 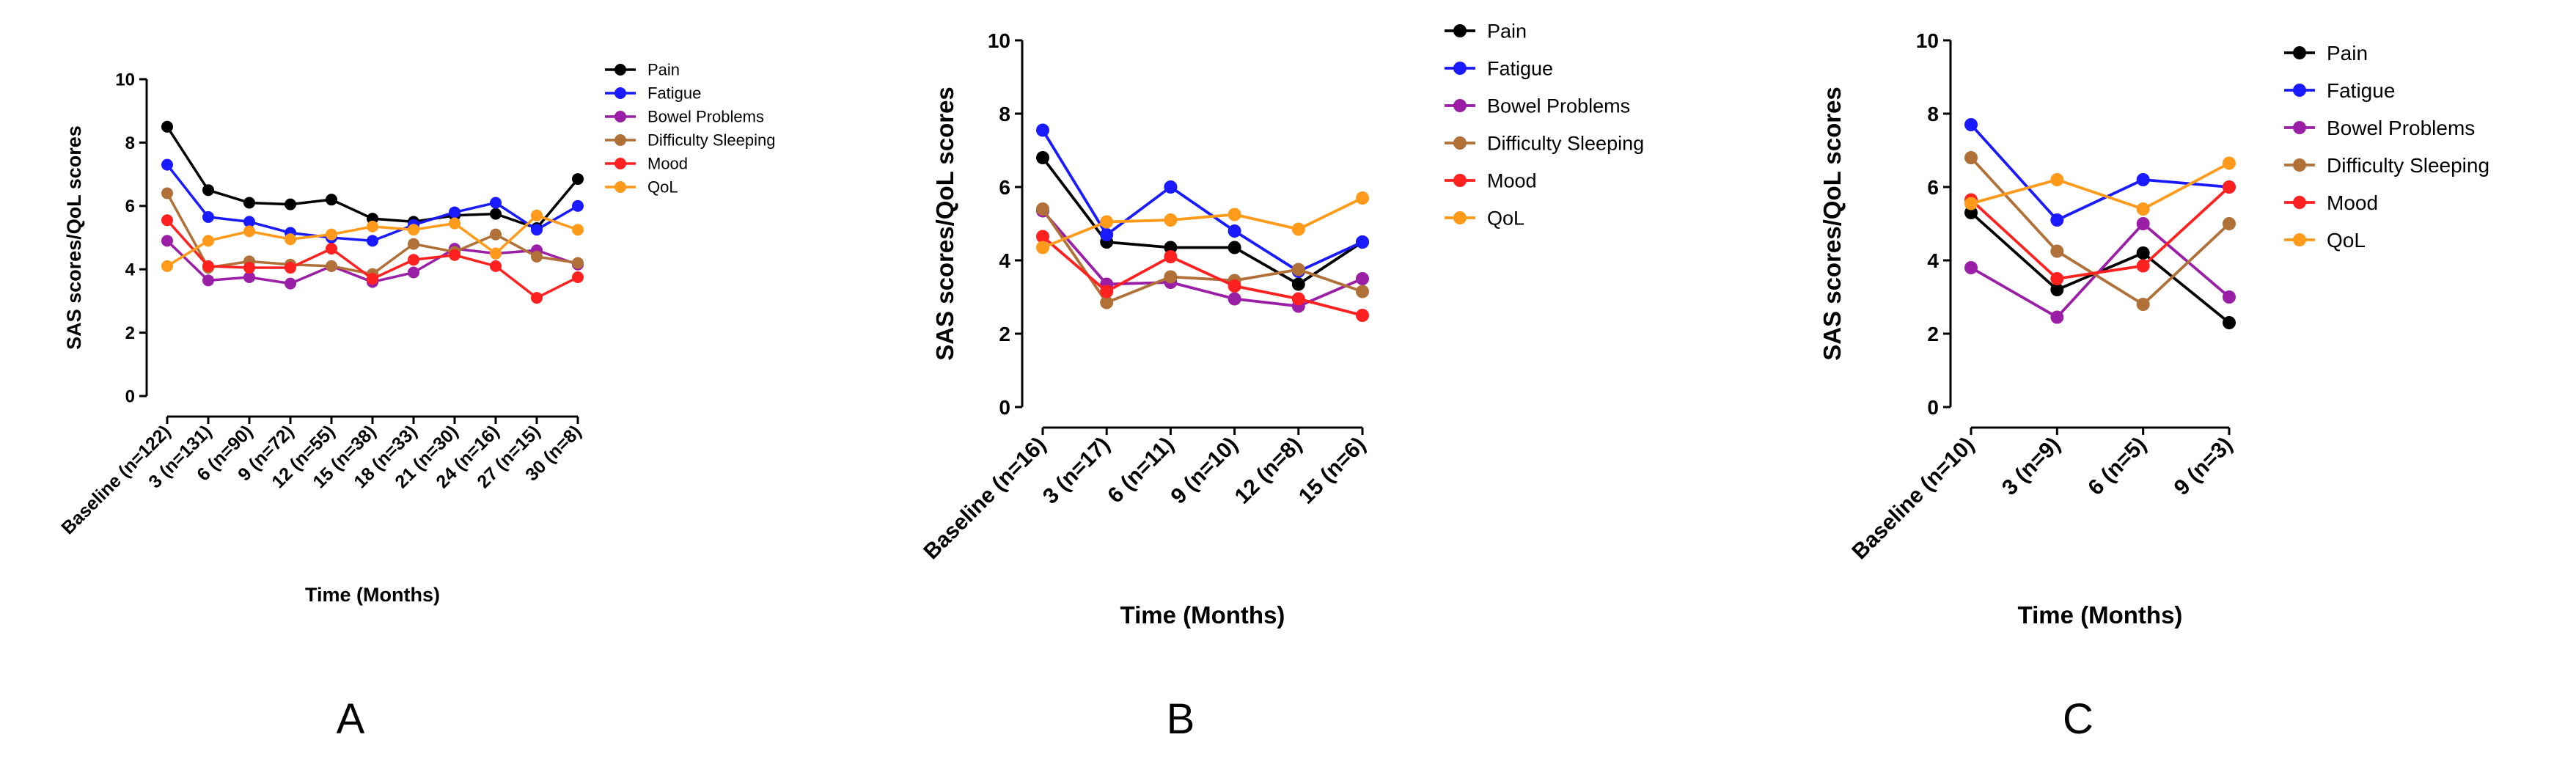 I want to click on legend-swatch-marker-fatigue, so click(x=1460, y=68).